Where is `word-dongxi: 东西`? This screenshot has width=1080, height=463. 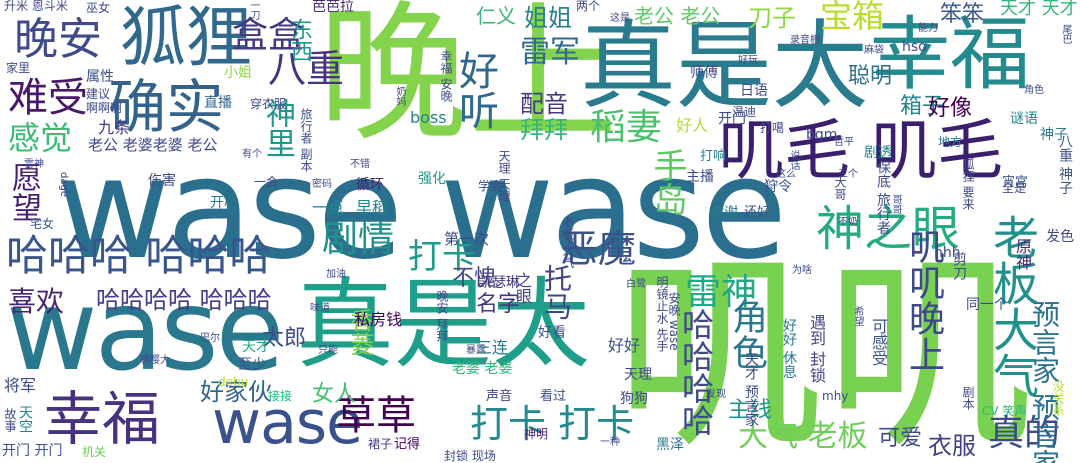
word-dongxi: 东西 is located at coordinates (299, 40).